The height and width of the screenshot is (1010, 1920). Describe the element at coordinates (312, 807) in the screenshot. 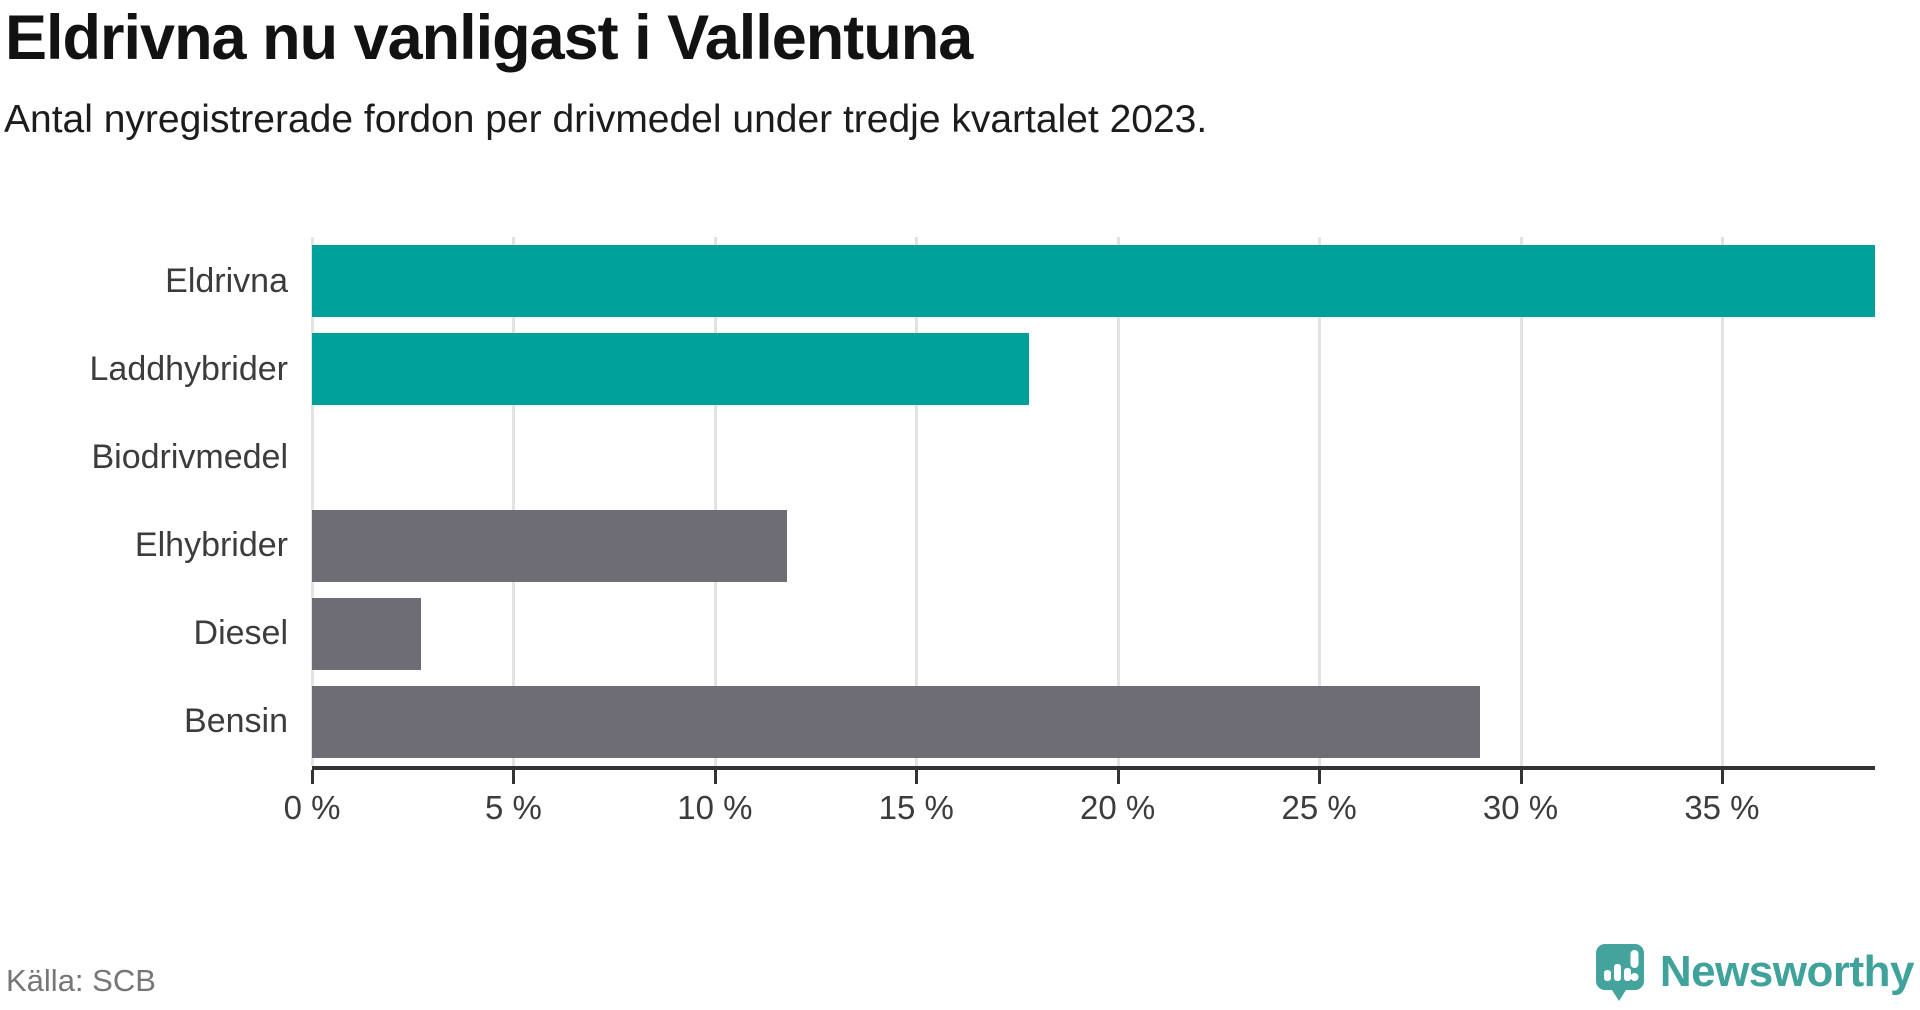

I see `tick-label: 0 %` at that location.